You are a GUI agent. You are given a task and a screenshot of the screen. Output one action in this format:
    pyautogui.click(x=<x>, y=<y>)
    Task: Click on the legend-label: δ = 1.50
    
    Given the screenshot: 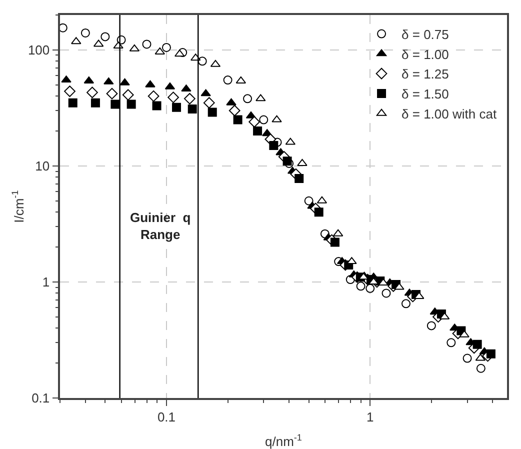 What is the action you would take?
    pyautogui.click(x=425, y=94)
    